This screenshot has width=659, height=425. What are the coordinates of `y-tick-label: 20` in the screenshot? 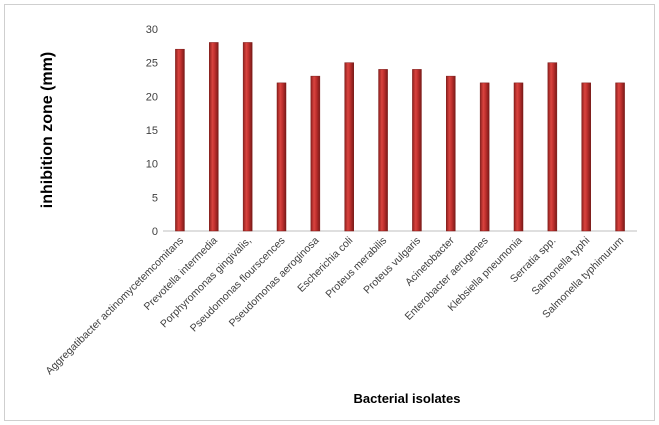 It's located at (152, 97).